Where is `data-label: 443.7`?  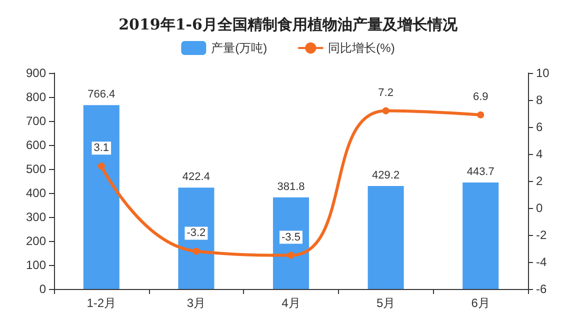 data-label: 443.7 is located at coordinates (480, 172).